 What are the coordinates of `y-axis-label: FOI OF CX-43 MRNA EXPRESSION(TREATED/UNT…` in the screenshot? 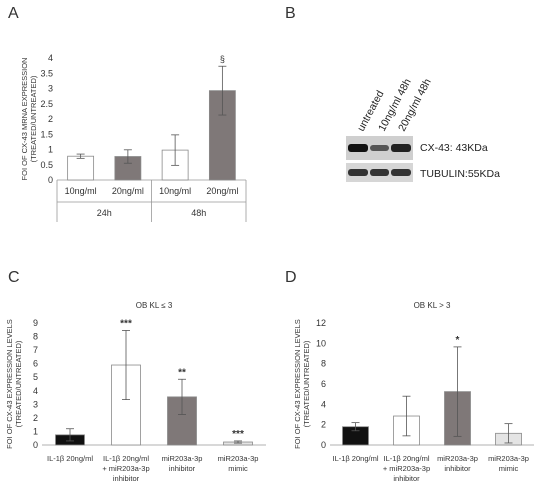 It's located at (29, 119).